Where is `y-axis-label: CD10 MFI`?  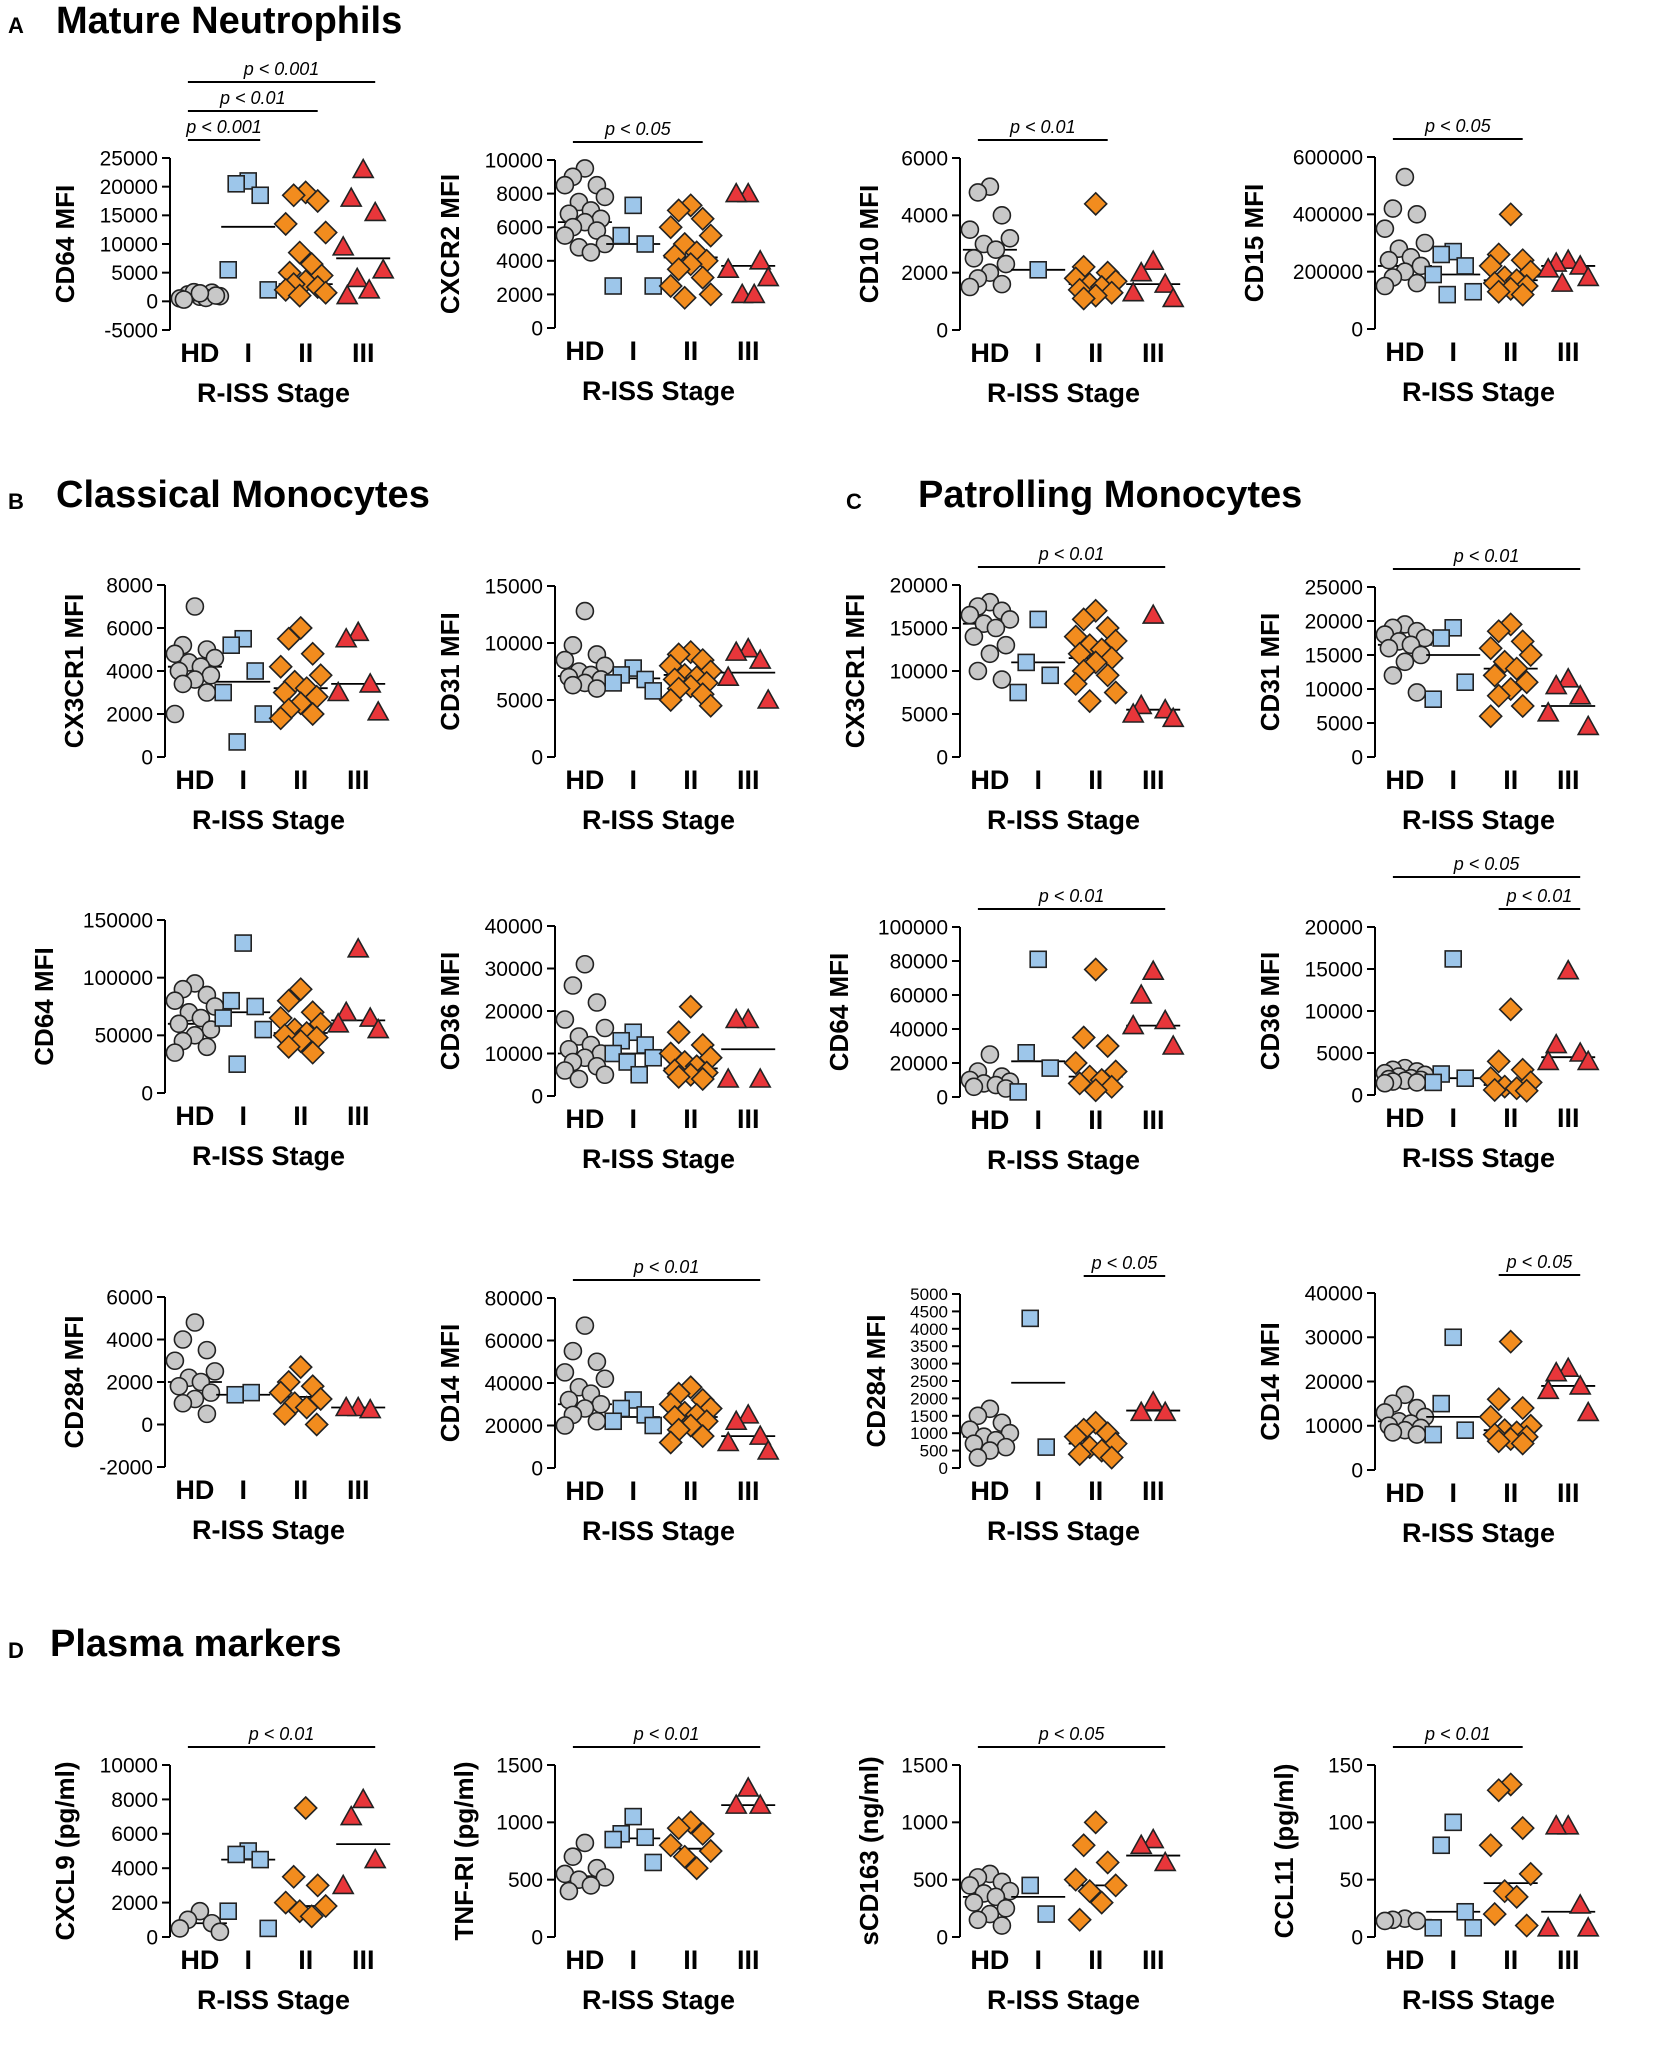
y-axis-label: CD10 MFI is located at coordinates (869, 244).